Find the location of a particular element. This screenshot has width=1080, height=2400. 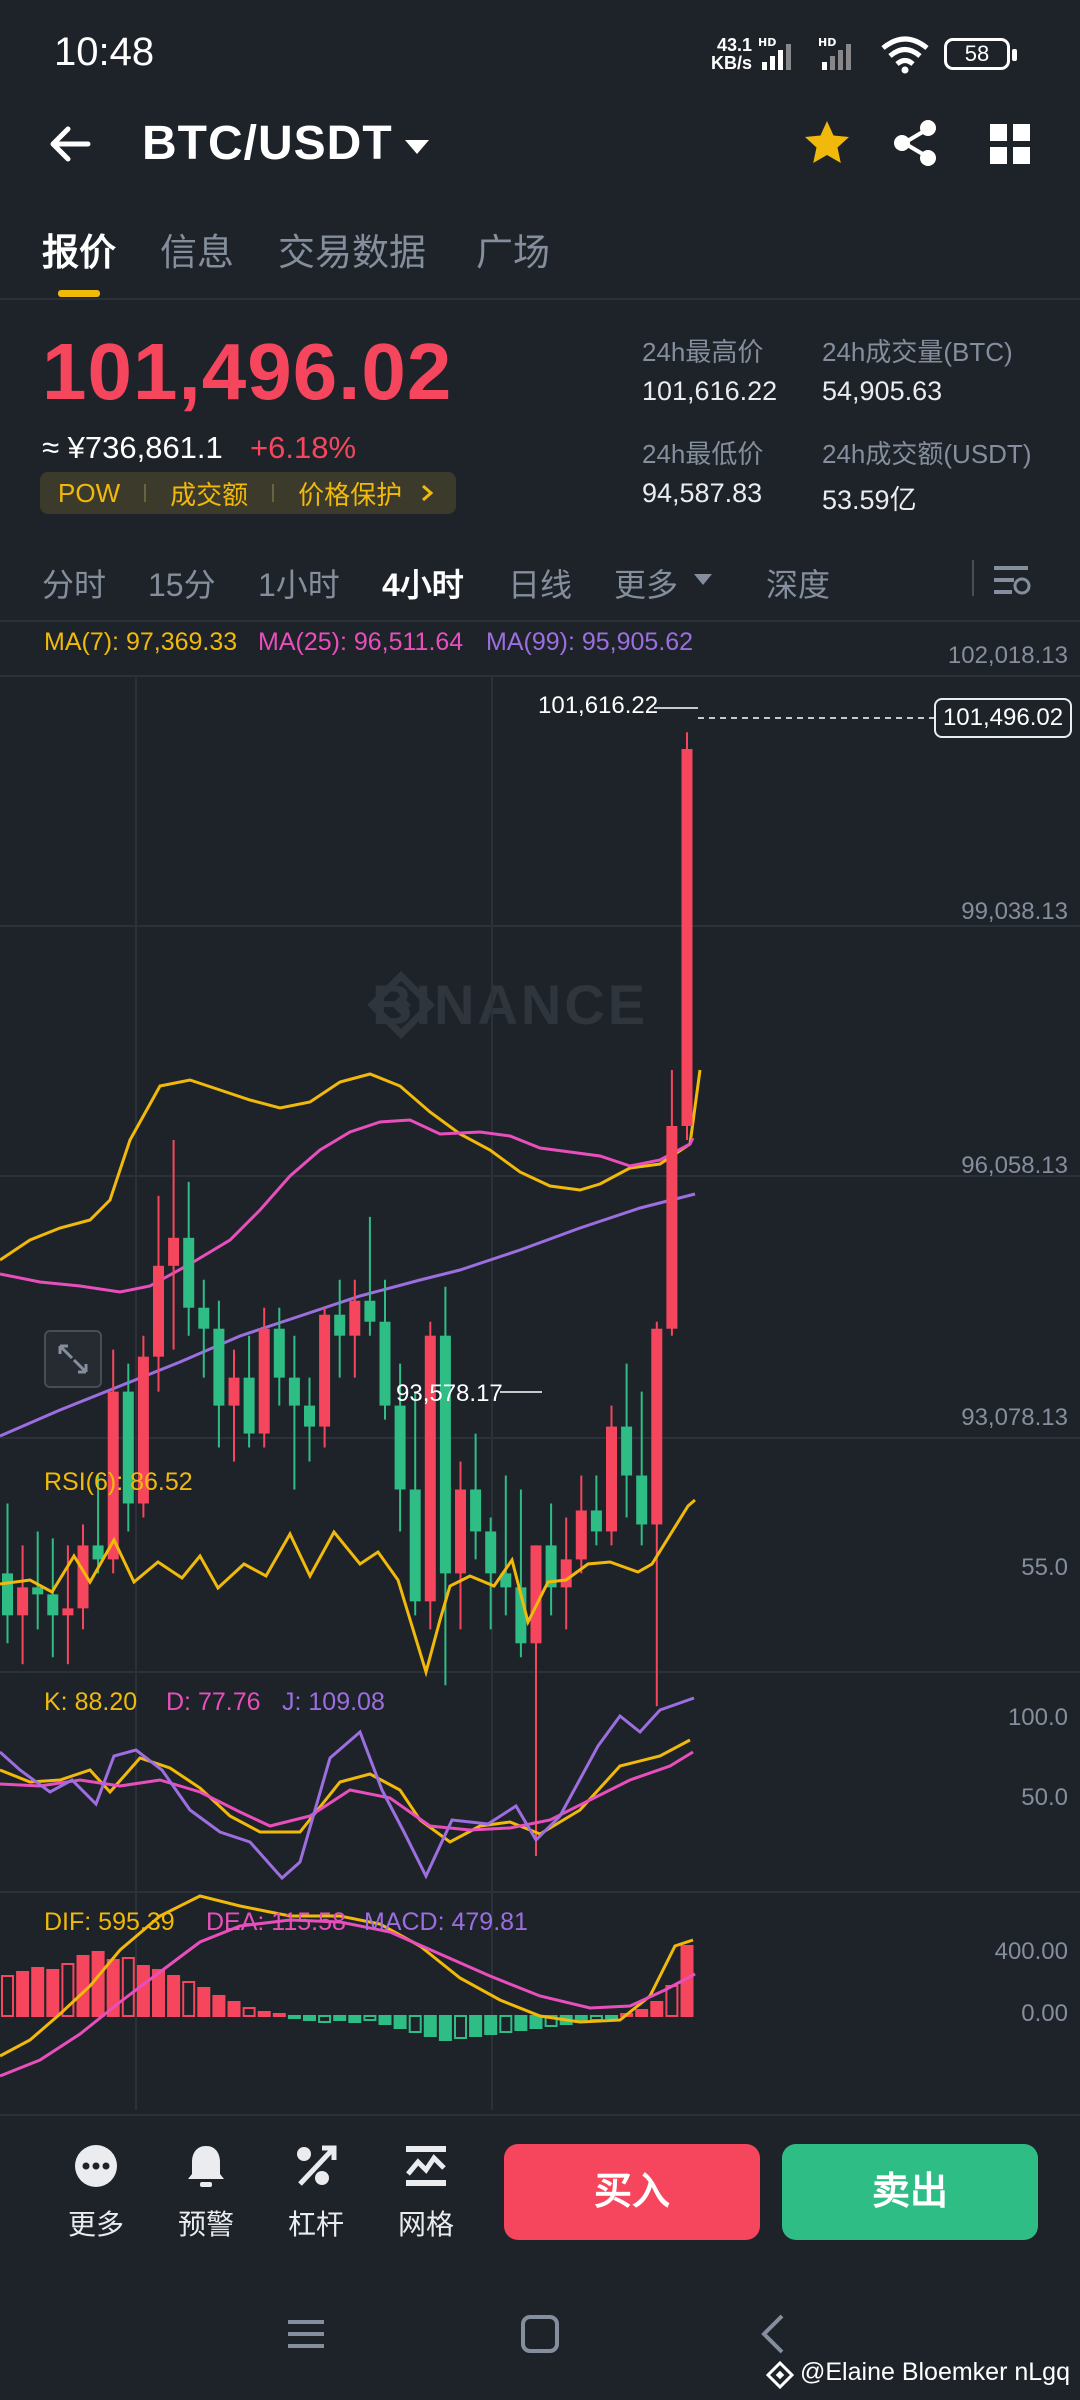

tab-square: 广场 is located at coordinates (513, 252).